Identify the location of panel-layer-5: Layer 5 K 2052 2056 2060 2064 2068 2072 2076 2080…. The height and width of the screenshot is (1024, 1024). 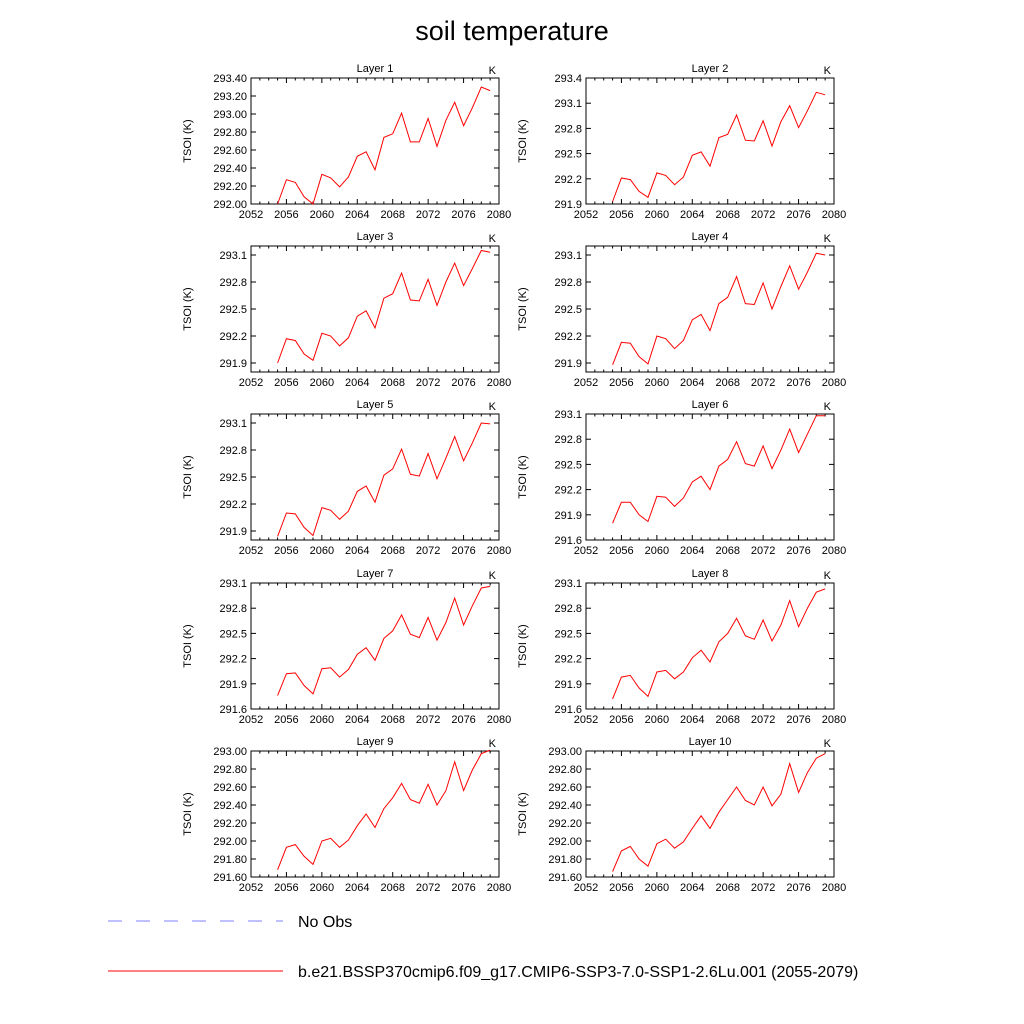
(346, 478).